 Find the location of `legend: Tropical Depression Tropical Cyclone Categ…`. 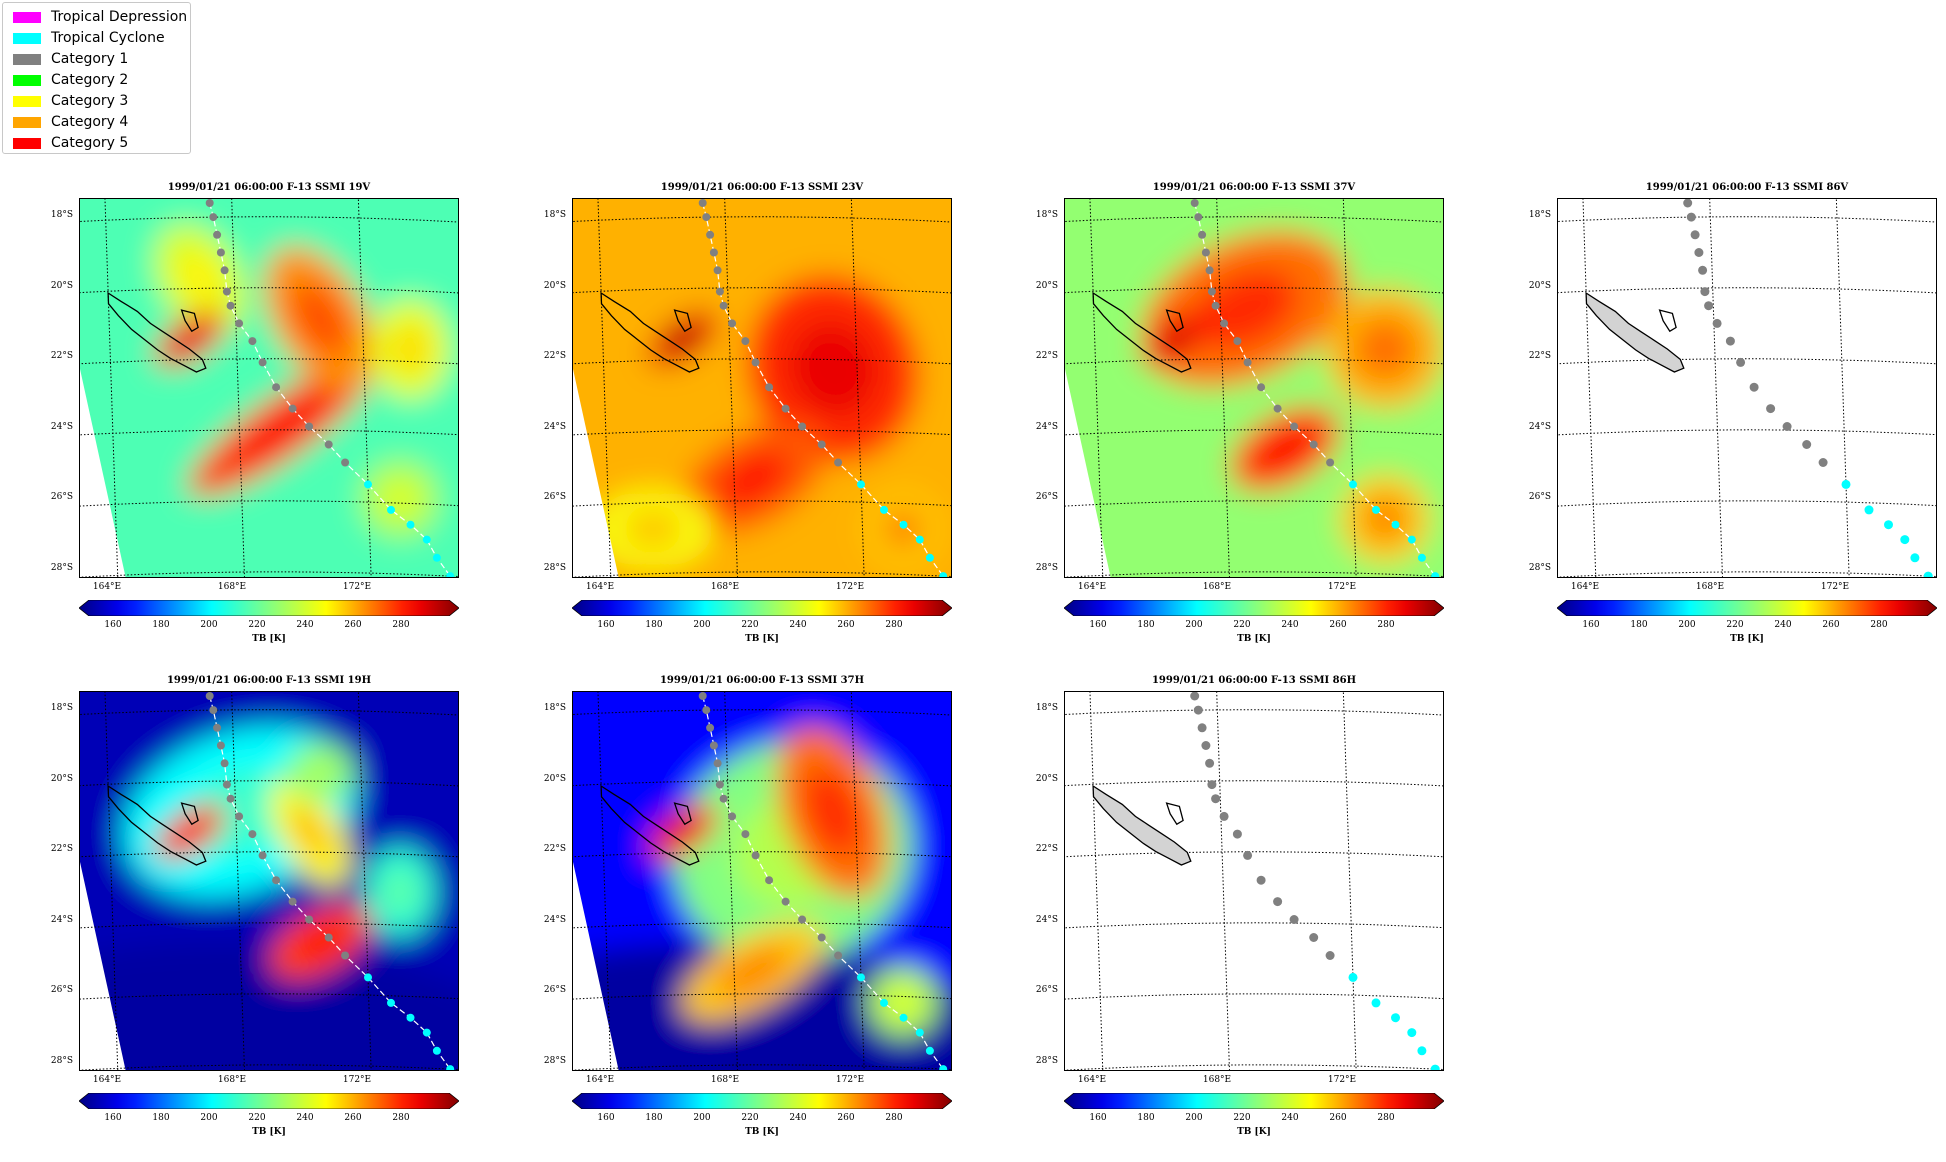

legend: Tropical Depression Tropical Cyclone Categ… is located at coordinates (96, 78).